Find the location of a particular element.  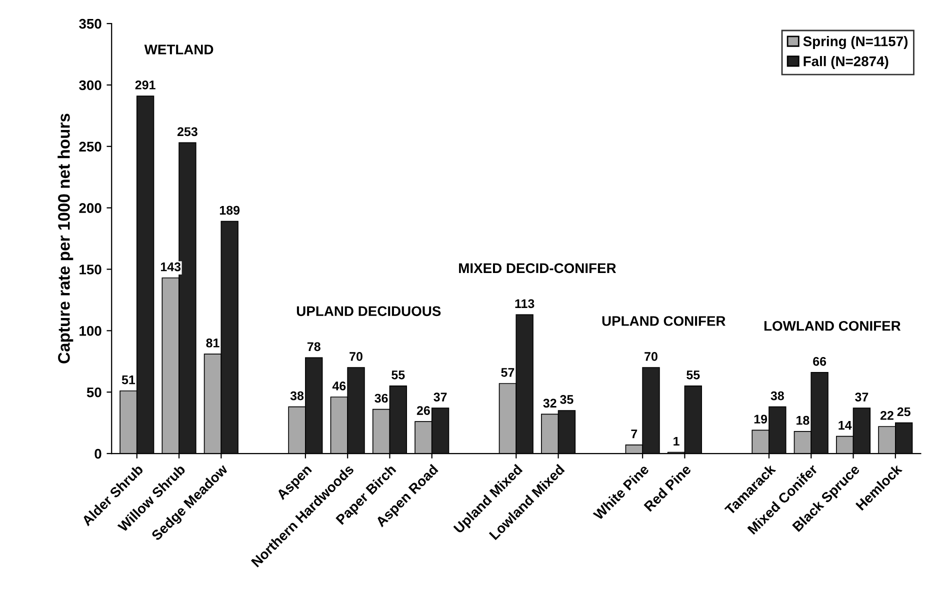

y-tick-label: 100 is located at coordinates (91, 331).